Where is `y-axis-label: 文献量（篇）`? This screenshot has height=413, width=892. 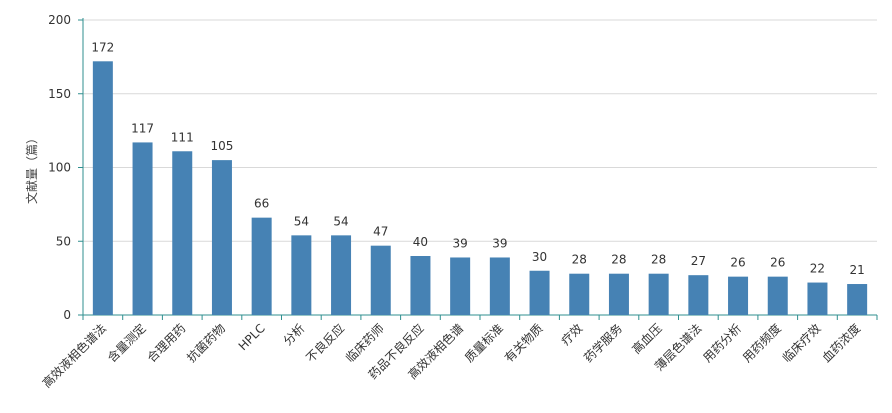
y-axis-label: 文献量（篇） is located at coordinates (31, 168).